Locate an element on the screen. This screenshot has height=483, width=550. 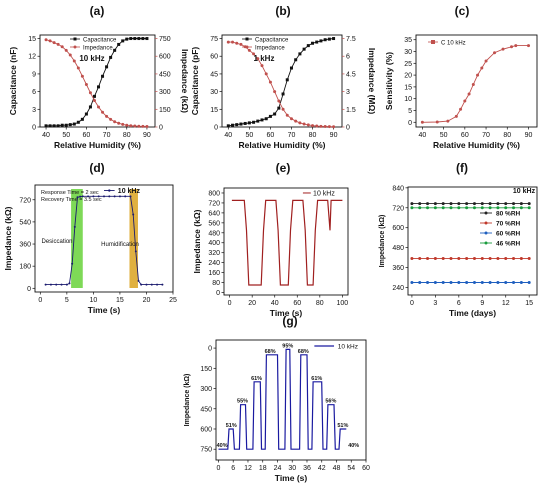
y-tick-label: 640 is located at coordinates (214, 213).